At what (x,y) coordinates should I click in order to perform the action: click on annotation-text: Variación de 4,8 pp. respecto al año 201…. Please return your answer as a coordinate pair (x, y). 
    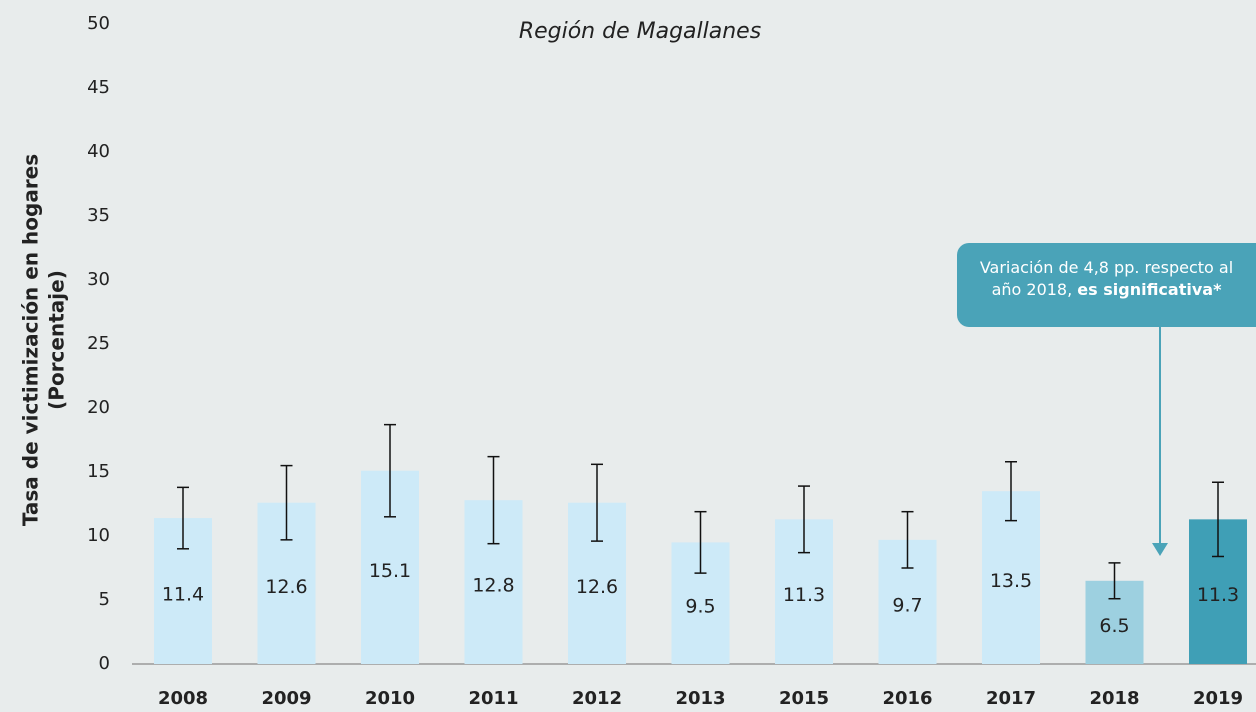
    Looking at the image, I should click on (1106, 278).